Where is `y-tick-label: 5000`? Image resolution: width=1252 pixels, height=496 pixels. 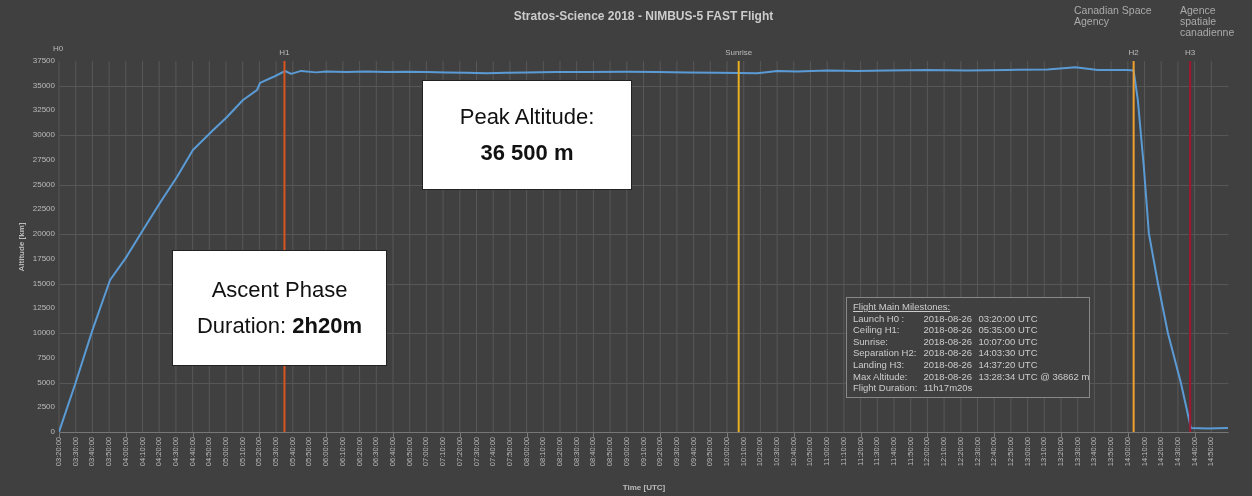 y-tick-label: 5000 is located at coordinates (46, 382).